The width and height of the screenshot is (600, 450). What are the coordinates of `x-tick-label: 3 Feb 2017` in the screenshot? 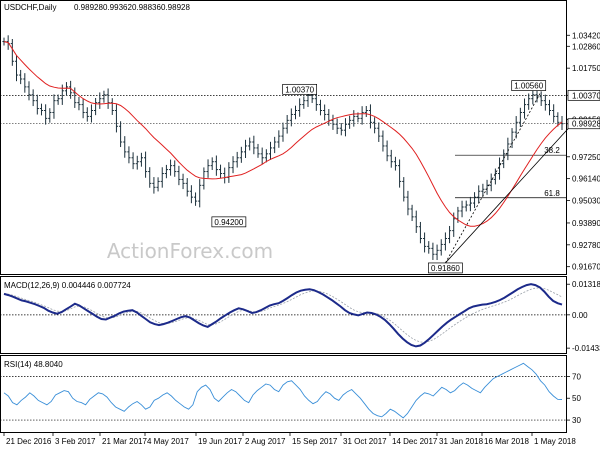 It's located at (75, 441).